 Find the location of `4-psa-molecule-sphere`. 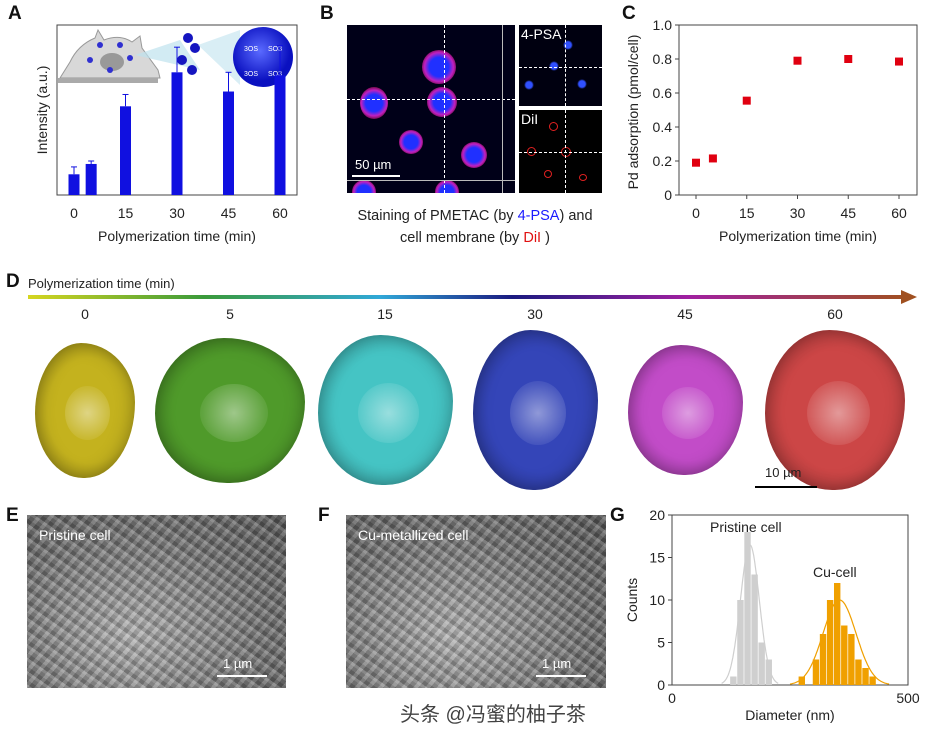

4-psa-molecule-sphere is located at coordinates (263, 57).